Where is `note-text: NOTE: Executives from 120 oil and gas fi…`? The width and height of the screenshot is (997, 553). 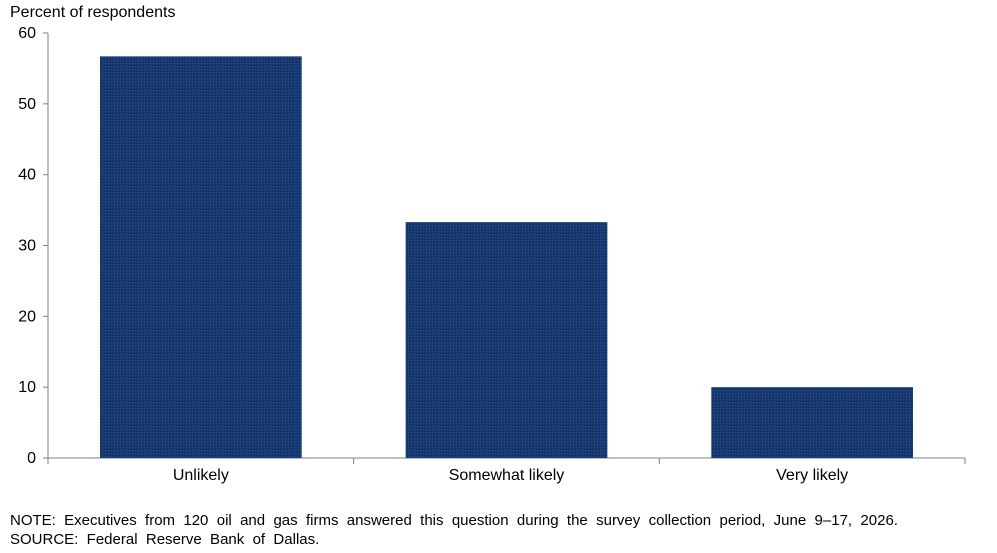
note-text: NOTE: Executives from 120 oil and gas fi… is located at coordinates (454, 520).